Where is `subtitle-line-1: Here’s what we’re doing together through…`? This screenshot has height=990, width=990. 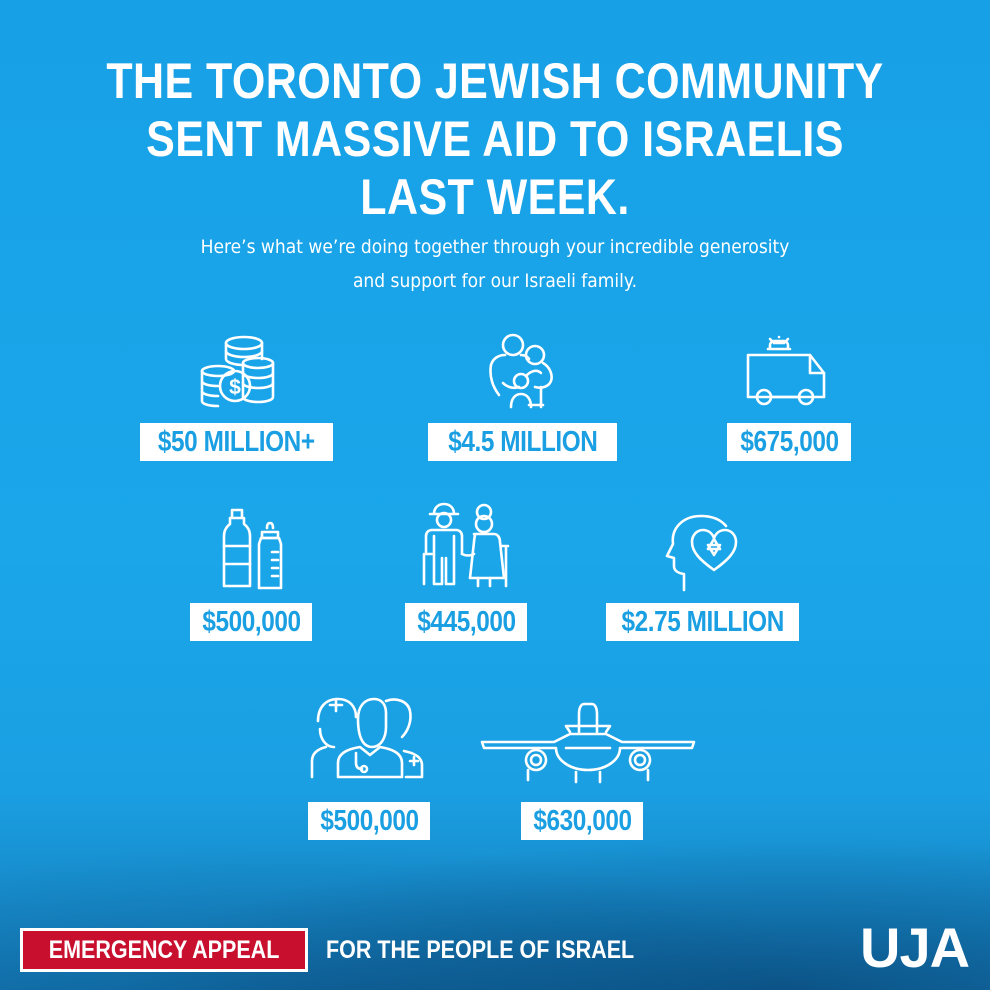 subtitle-line-1: Here’s what we’re doing together through… is located at coordinates (495, 247).